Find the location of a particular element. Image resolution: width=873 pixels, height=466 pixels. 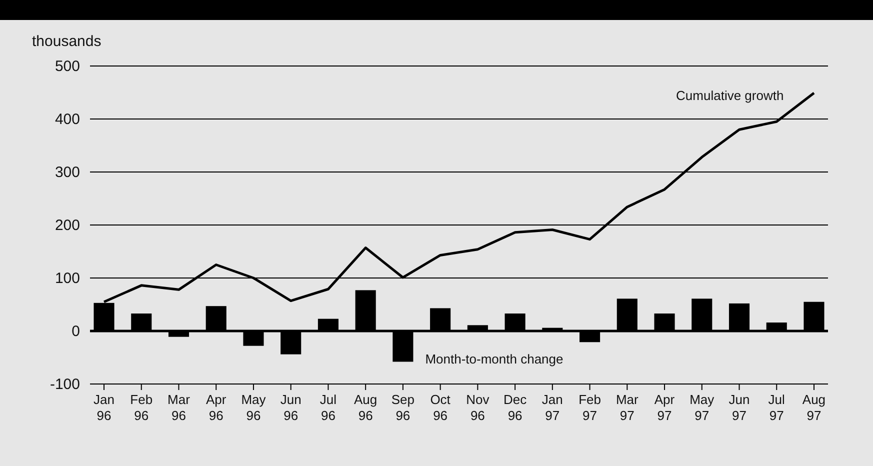

x-tick-label: Feb 97 is located at coordinates (589, 407).